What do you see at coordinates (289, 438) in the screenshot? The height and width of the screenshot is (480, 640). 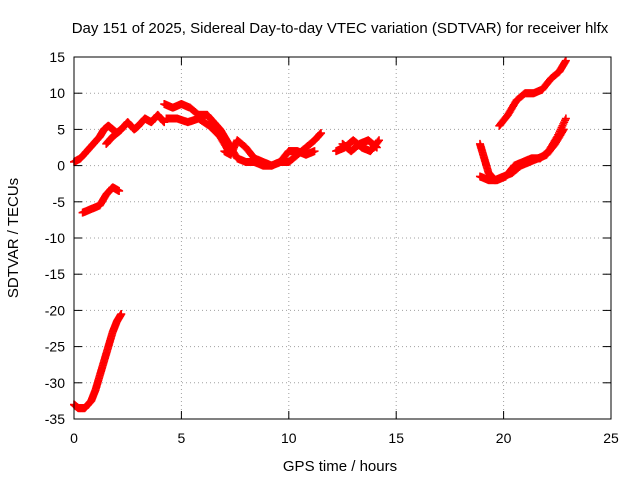 I see `x-tick-label: 10` at bounding box center [289, 438].